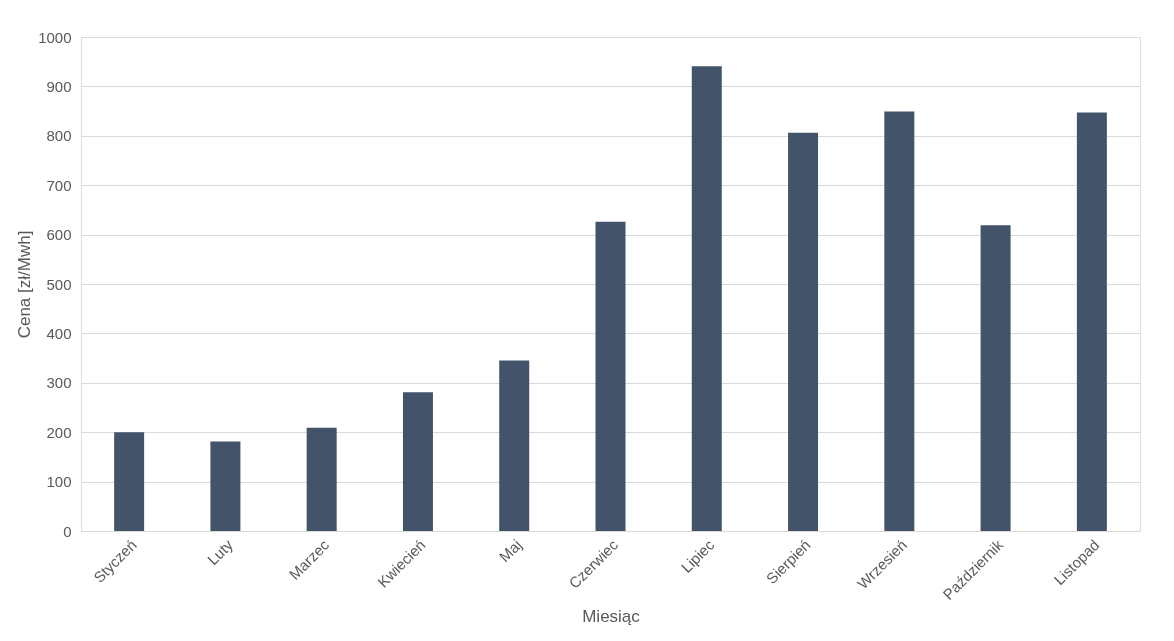  Describe the element at coordinates (59, 432) in the screenshot. I see `y-tick-label: 200` at that location.